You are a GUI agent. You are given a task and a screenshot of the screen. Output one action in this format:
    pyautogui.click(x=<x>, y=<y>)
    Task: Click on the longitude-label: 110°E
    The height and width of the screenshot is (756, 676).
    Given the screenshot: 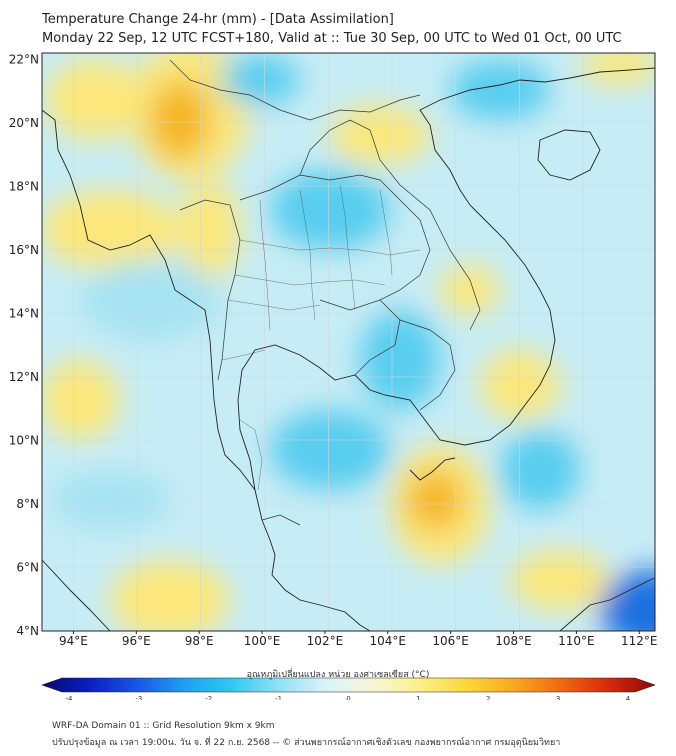 What is the action you would take?
    pyautogui.click(x=576, y=641)
    